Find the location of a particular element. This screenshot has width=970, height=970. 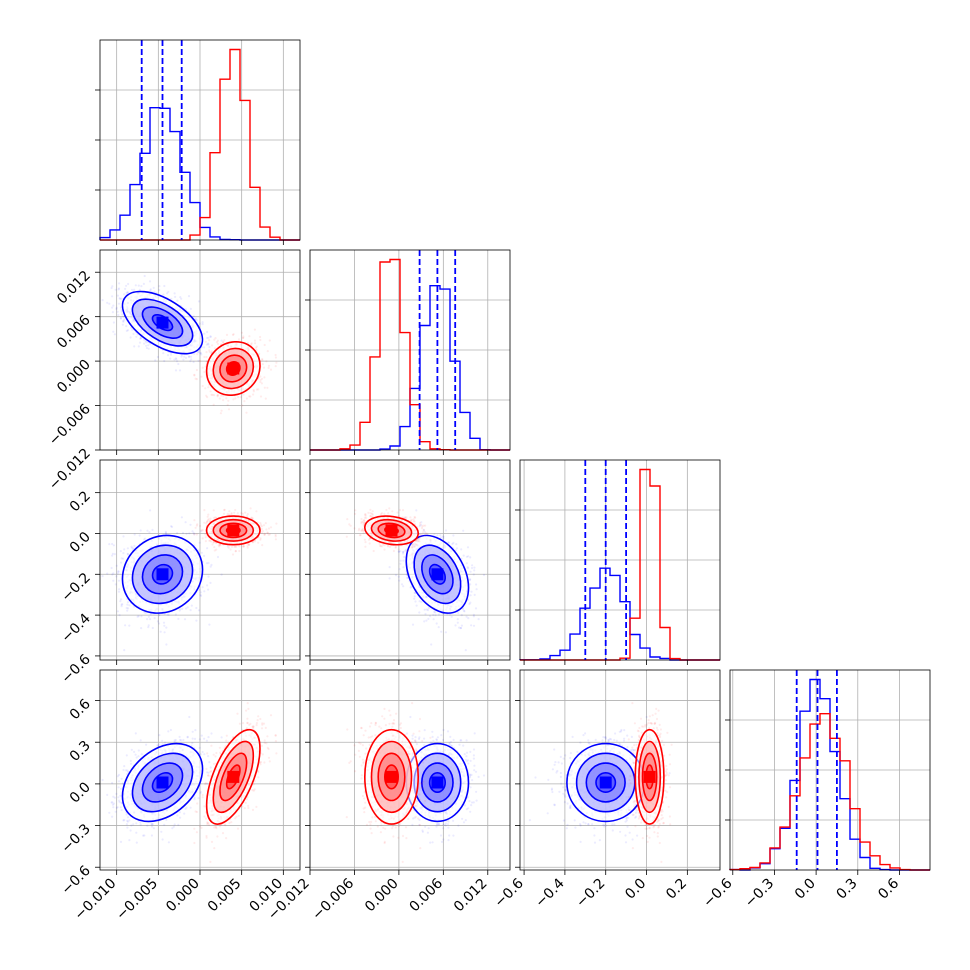

density-peak is located at coordinates (162, 574).